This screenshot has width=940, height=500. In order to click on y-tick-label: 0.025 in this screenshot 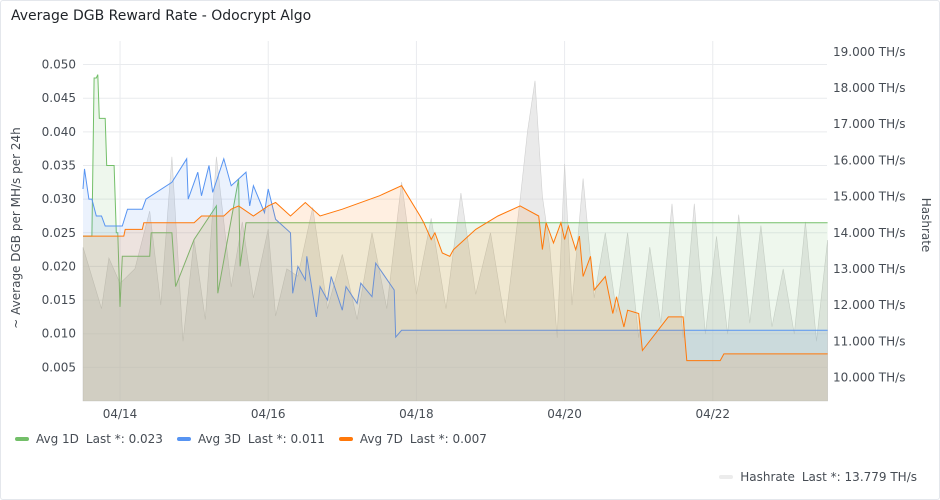, I will do `click(59, 233)`.